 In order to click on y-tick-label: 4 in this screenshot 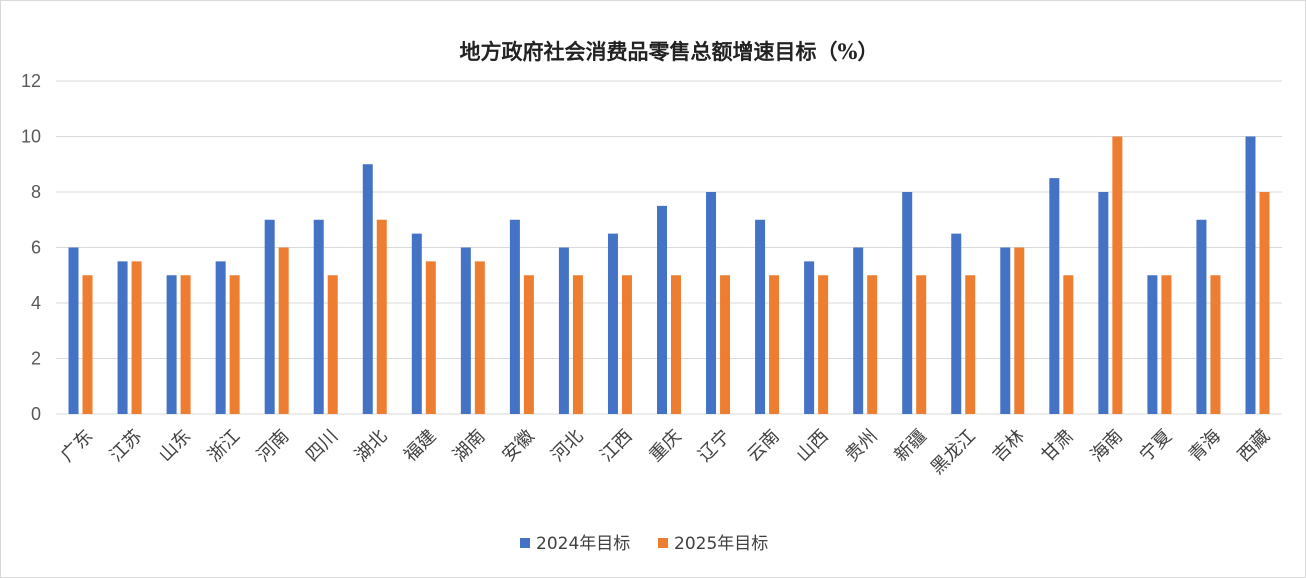, I will do `click(36, 303)`.